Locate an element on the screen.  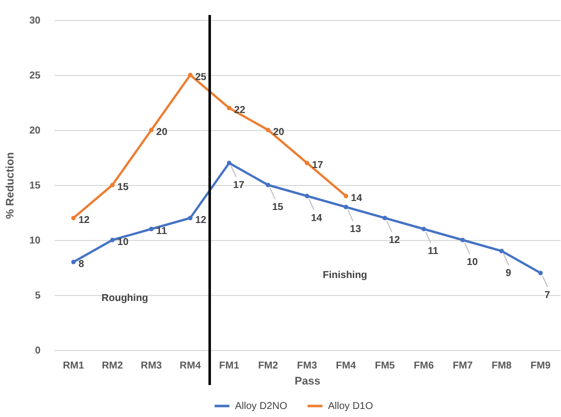
annotation: Finishing is located at coordinates (345, 275).